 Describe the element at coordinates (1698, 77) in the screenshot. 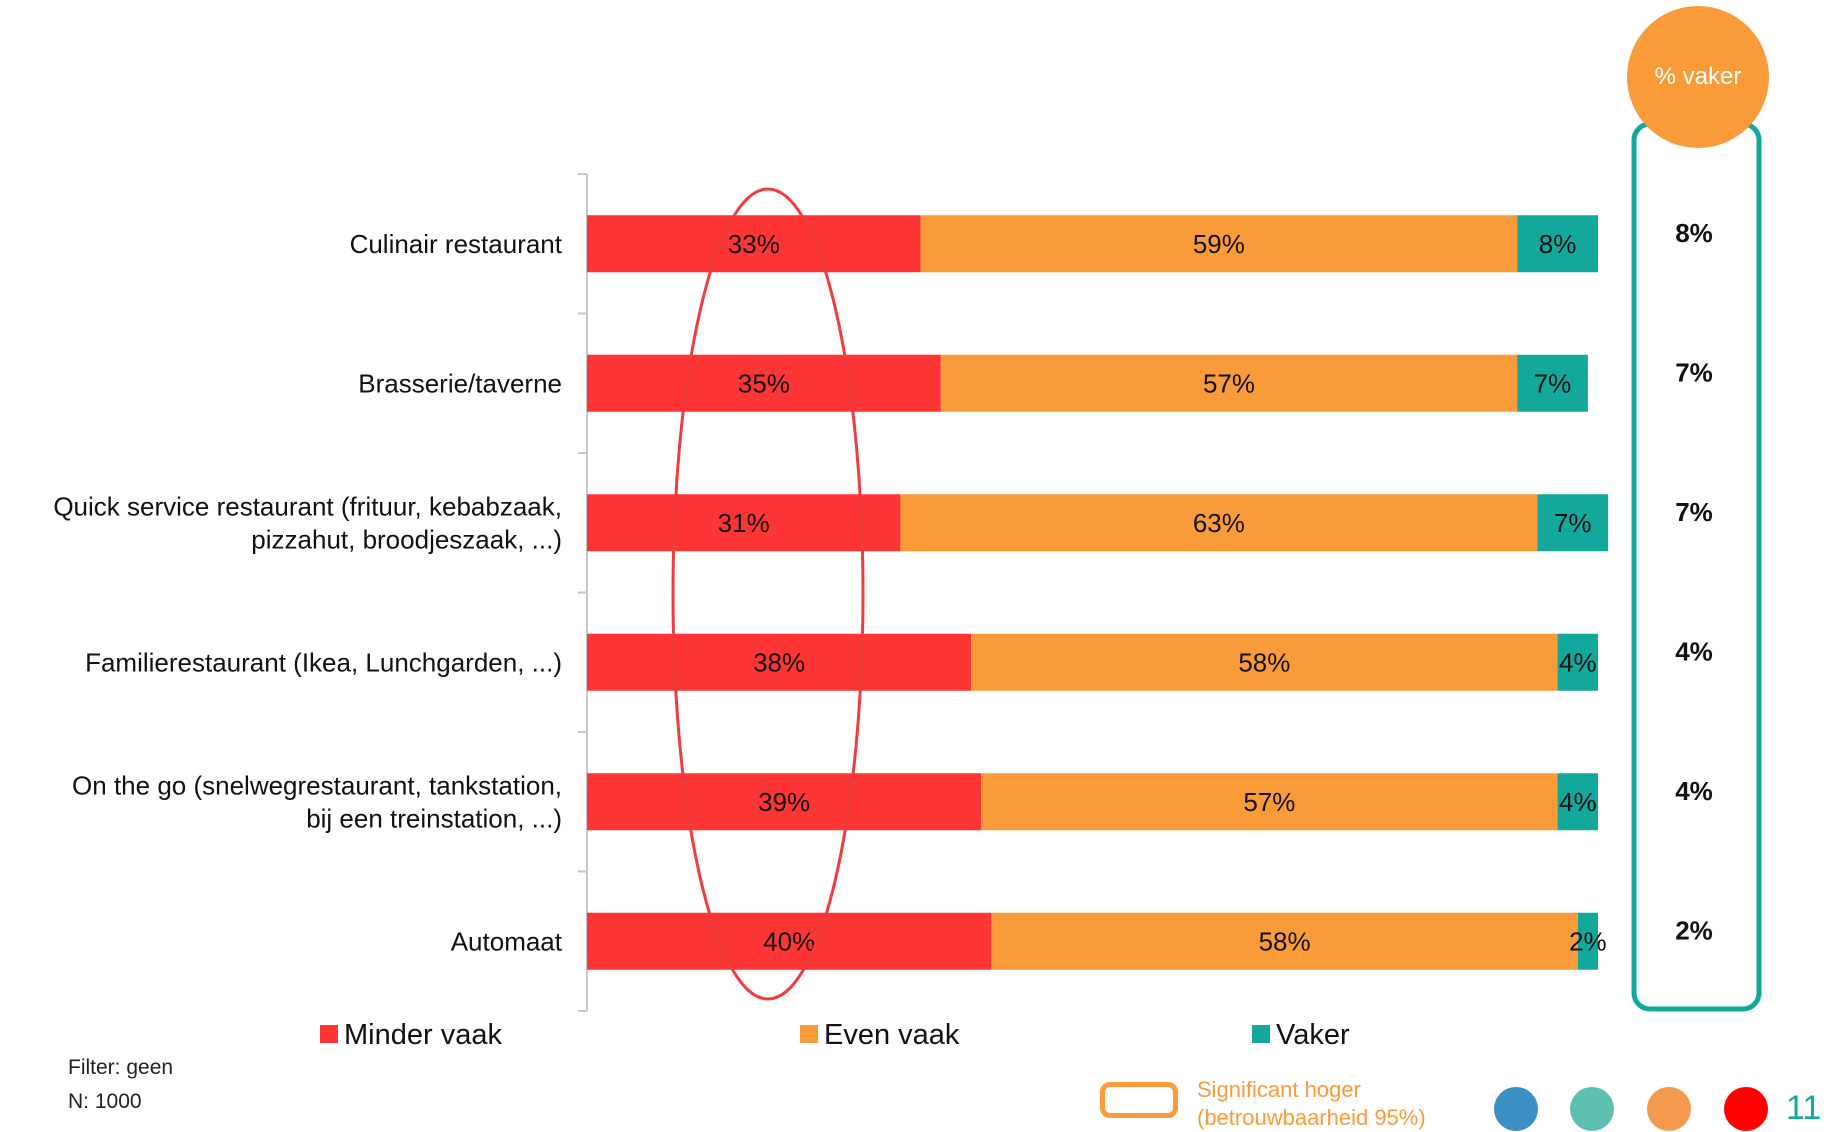

I see `vaker-column-header: % vaker` at that location.